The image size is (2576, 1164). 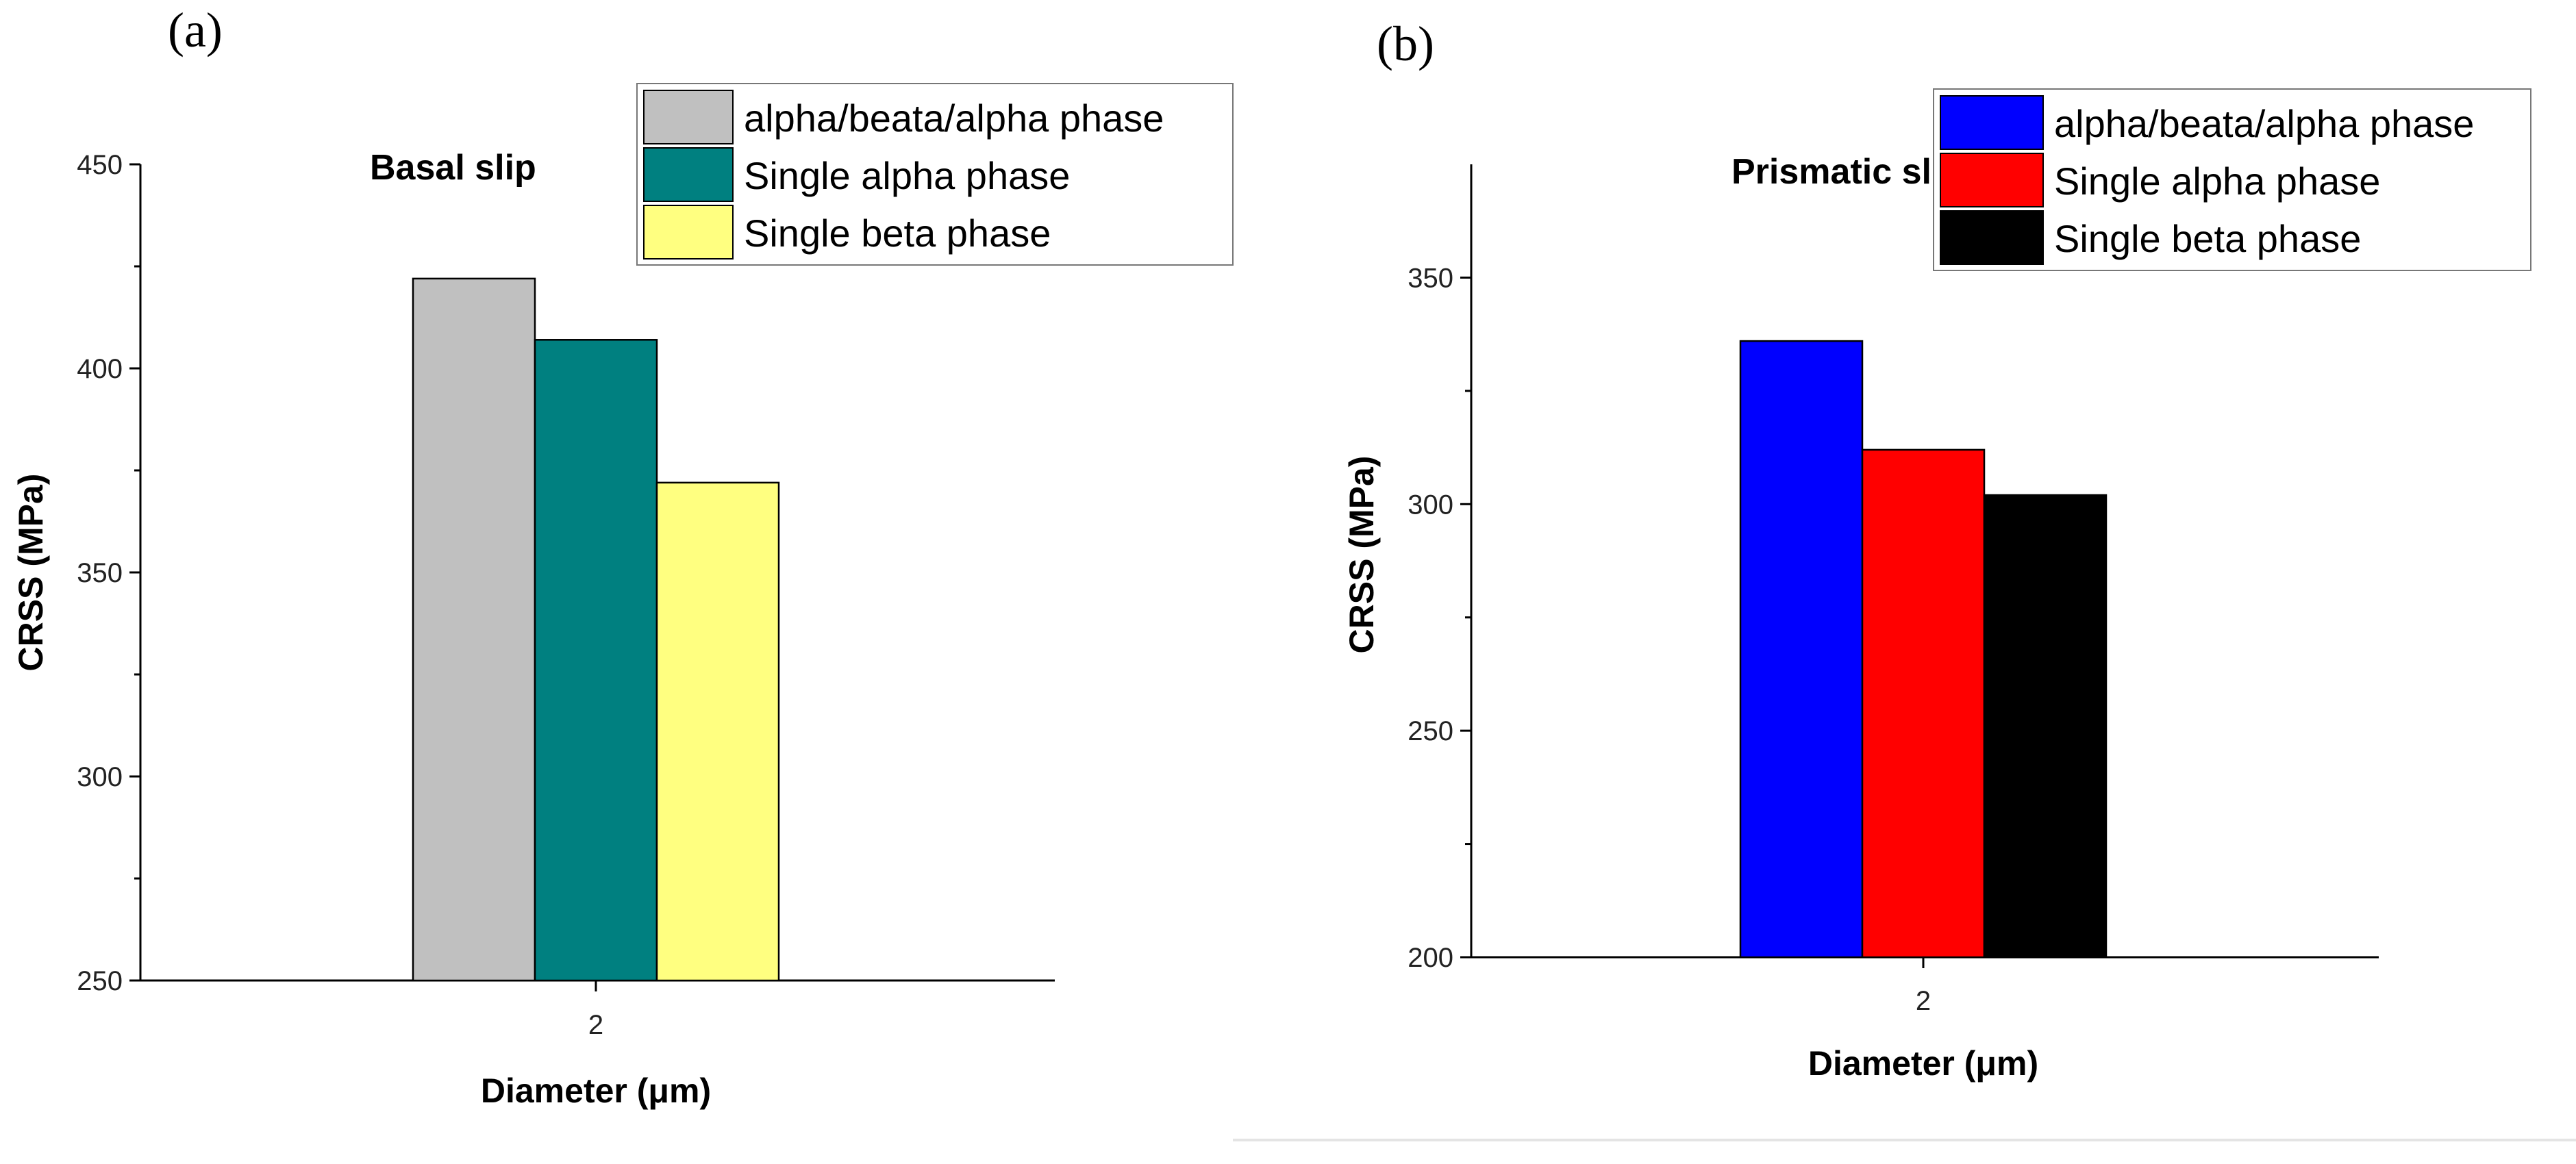 I want to click on panel-a-label: (a), so click(x=195, y=30).